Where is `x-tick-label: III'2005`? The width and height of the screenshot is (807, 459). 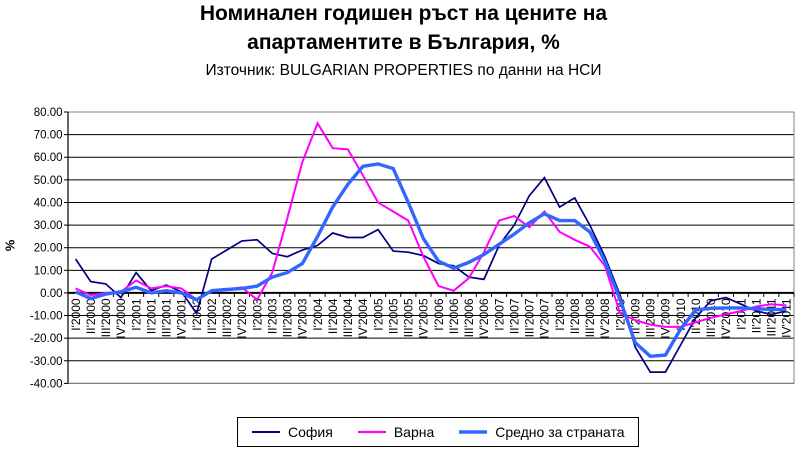
x-tick-label: III'2005 is located at coordinates (409, 317).